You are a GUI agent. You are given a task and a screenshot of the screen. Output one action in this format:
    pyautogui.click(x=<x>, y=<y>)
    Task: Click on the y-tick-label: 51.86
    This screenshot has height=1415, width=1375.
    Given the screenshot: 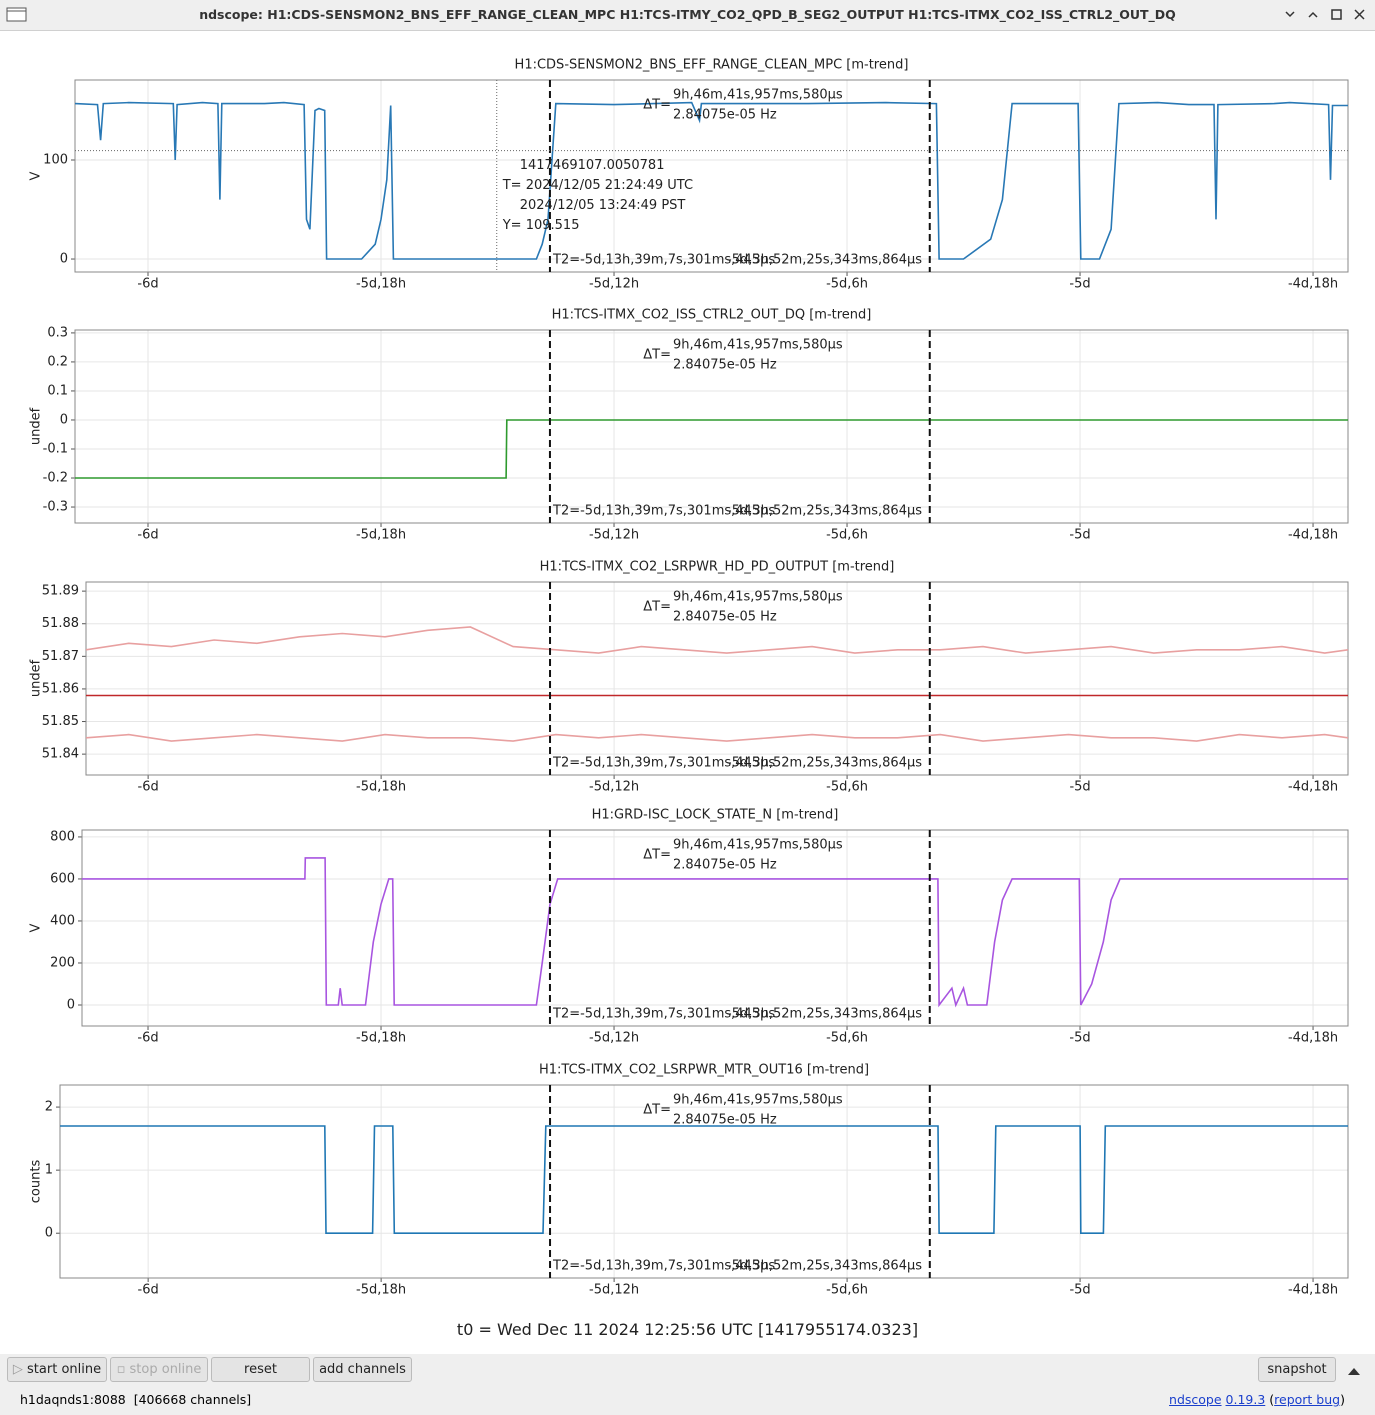 What is the action you would take?
    pyautogui.click(x=60, y=688)
    